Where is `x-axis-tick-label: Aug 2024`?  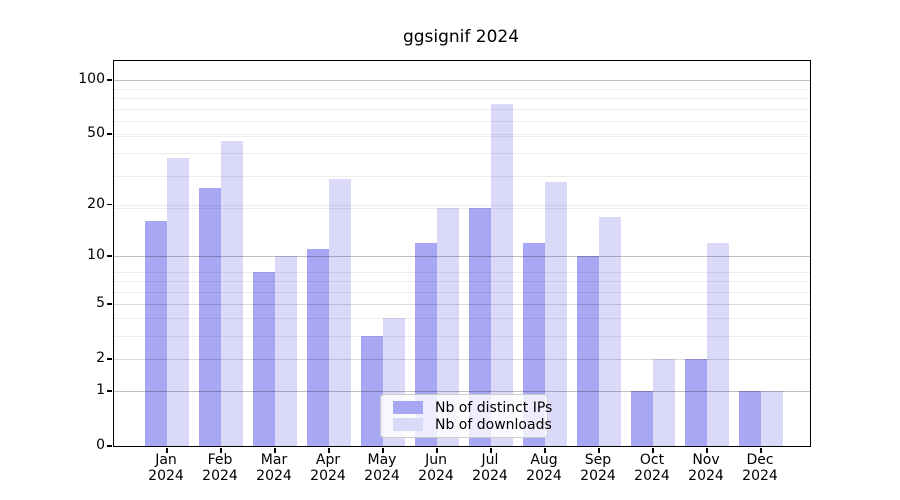 x-axis-tick-label: Aug 2024 is located at coordinates (544, 468).